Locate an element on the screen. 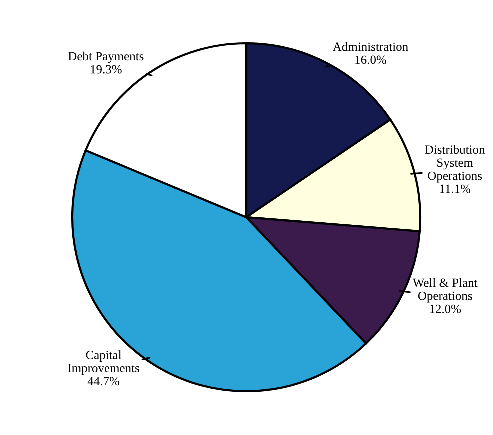 The height and width of the screenshot is (435, 493). slice-label: Capital Improvements is located at coordinates (104, 363).